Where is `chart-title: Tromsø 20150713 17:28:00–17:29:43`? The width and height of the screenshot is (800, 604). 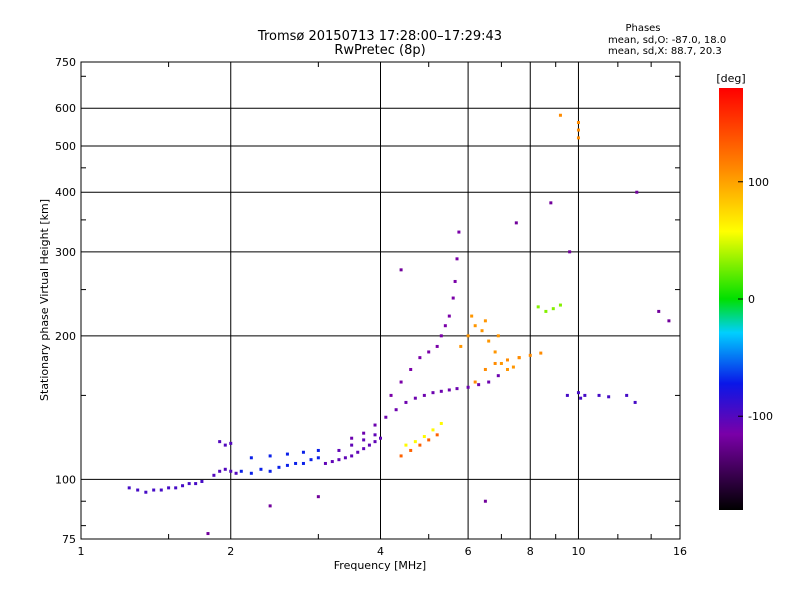 chart-title: Tromsø 20150713 17:28:00–17:29:43 is located at coordinates (379, 36).